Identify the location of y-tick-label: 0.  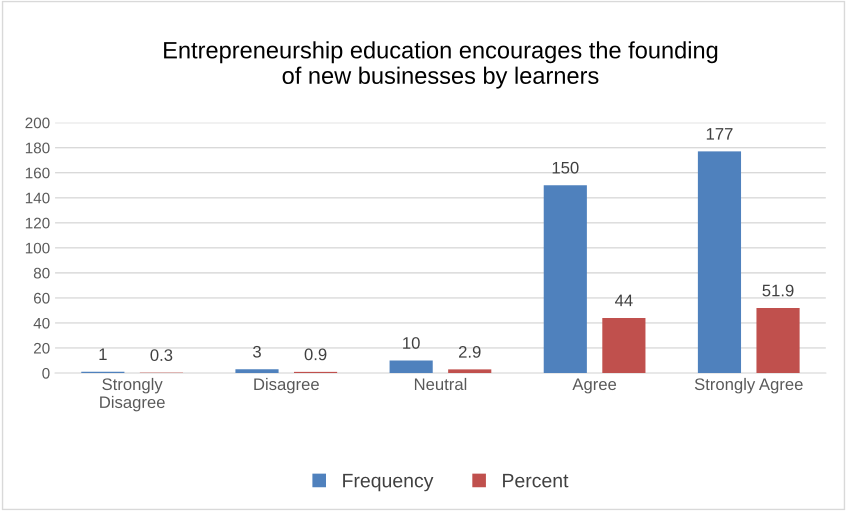
(46, 373).